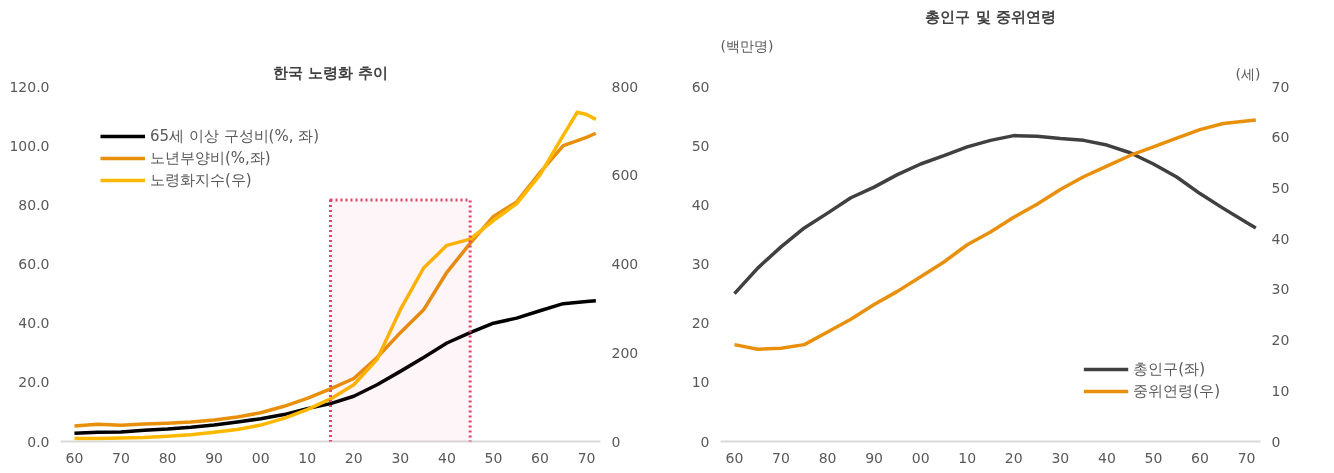 Image resolution: width=1334 pixels, height=473 pixels. What do you see at coordinates (747, 45) in the screenshot?
I see `y-axis-title: (백만명)` at bounding box center [747, 45].